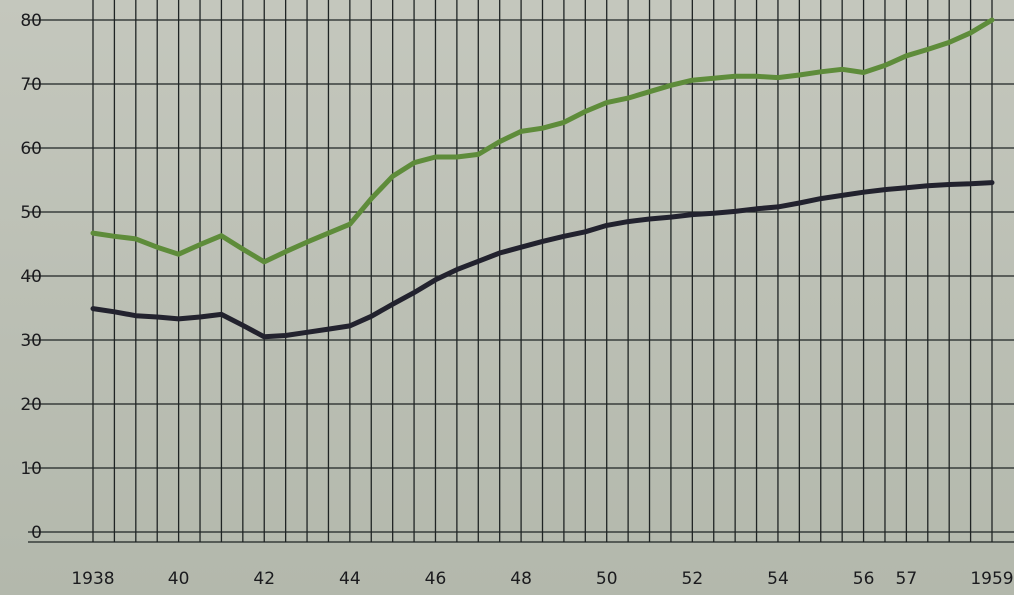 The width and height of the screenshot is (1014, 595). I want to click on x-tick-label: 54, so click(778, 579).